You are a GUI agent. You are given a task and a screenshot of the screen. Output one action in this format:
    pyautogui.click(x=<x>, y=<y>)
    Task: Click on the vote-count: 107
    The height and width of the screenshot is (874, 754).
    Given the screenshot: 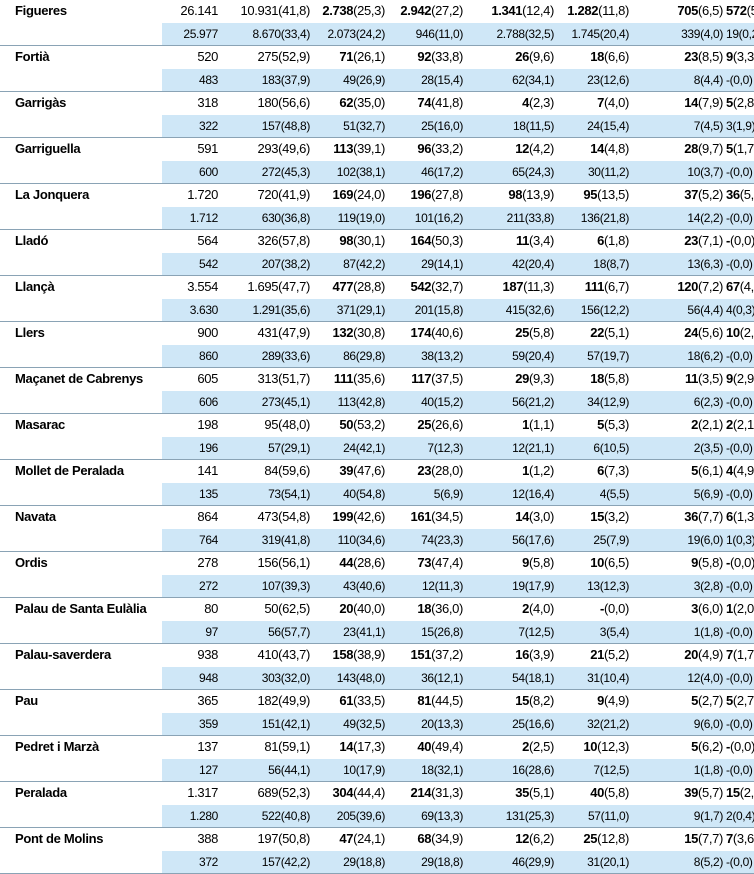 What is the action you would take?
    pyautogui.click(x=271, y=585)
    